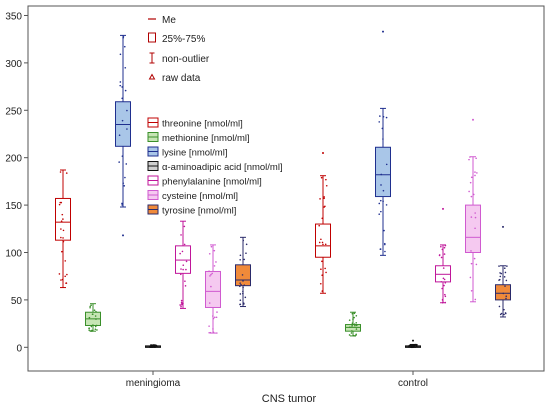 The width and height of the screenshot is (550, 408). I want to click on legend-marker-label: Me, so click(169, 20).